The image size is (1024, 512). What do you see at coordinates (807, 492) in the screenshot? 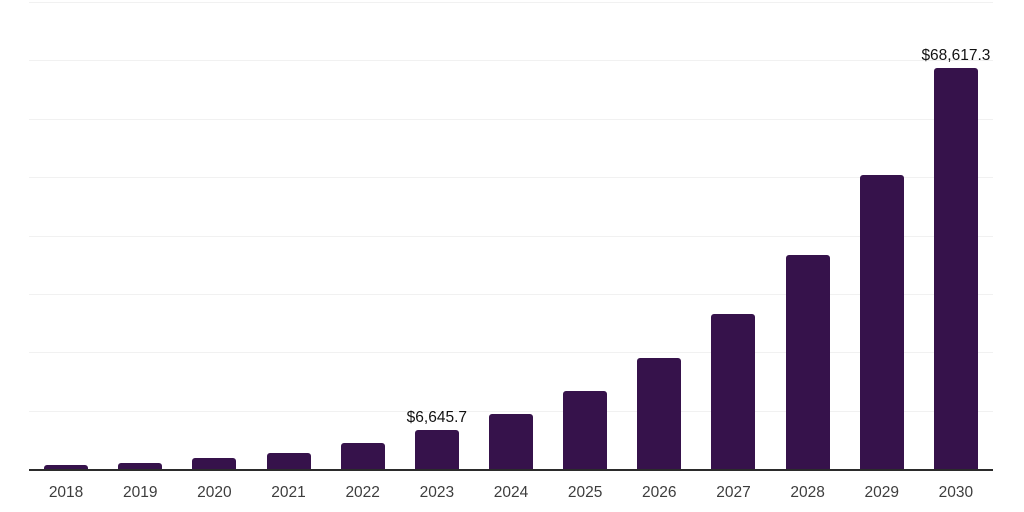
I see `x-tick-2028: 2028` at bounding box center [807, 492].